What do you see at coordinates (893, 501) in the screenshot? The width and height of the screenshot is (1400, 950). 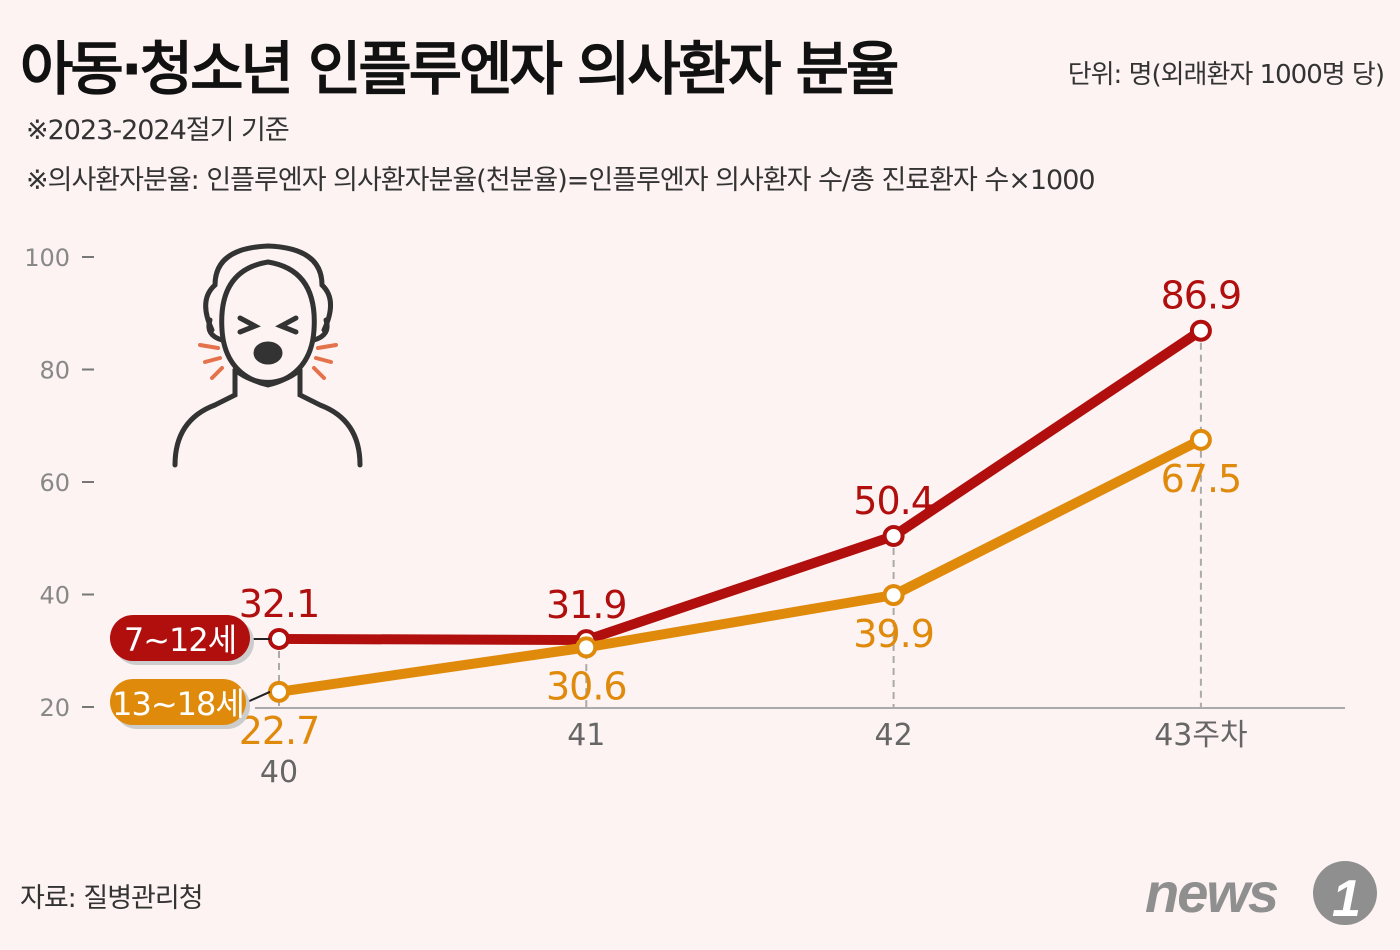 I see `data-label: 50.4` at bounding box center [893, 501].